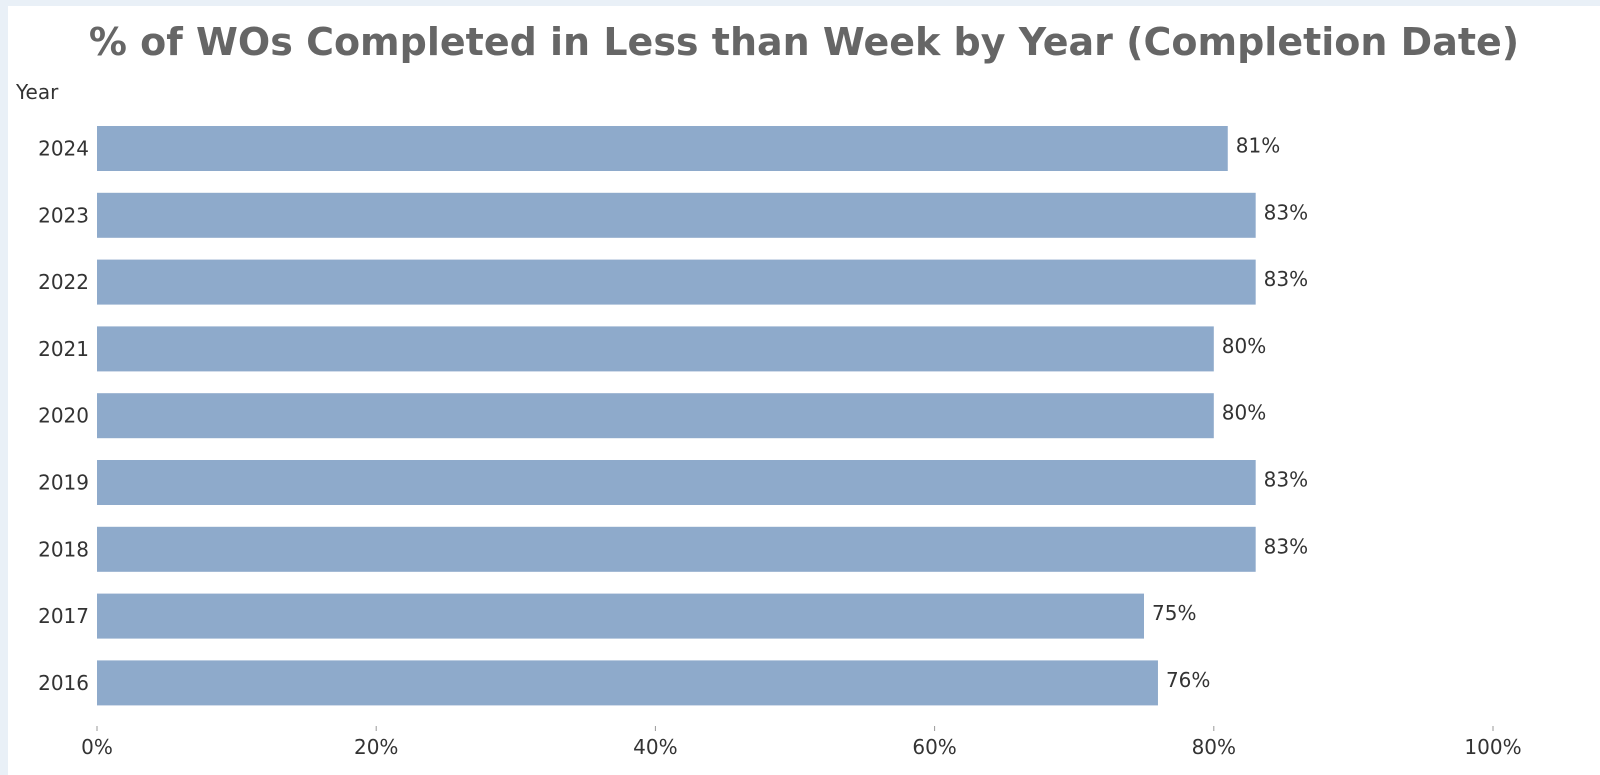 This screenshot has height=775, width=1600. What do you see at coordinates (63, 616) in the screenshot?
I see `category-label-2017: 2017` at bounding box center [63, 616].